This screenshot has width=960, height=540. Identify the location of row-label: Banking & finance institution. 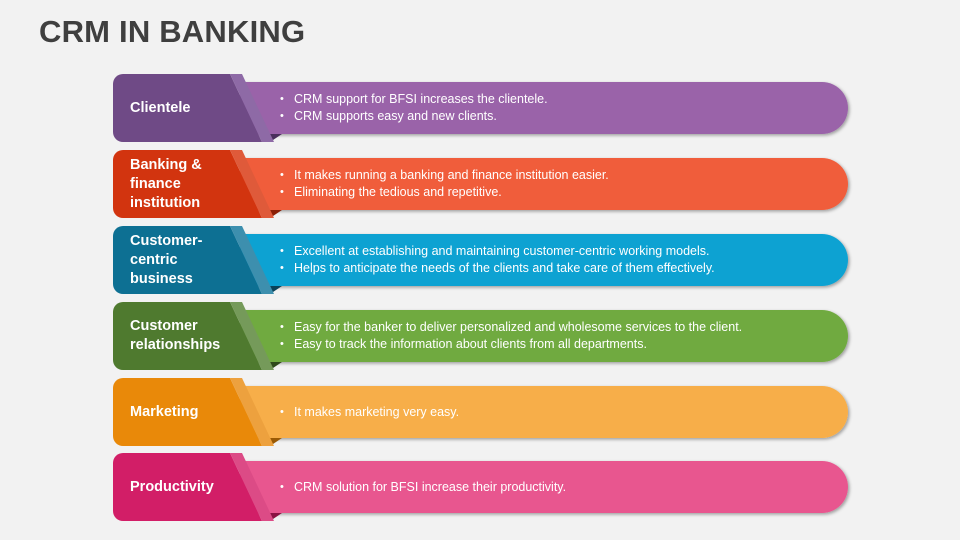
(166, 183).